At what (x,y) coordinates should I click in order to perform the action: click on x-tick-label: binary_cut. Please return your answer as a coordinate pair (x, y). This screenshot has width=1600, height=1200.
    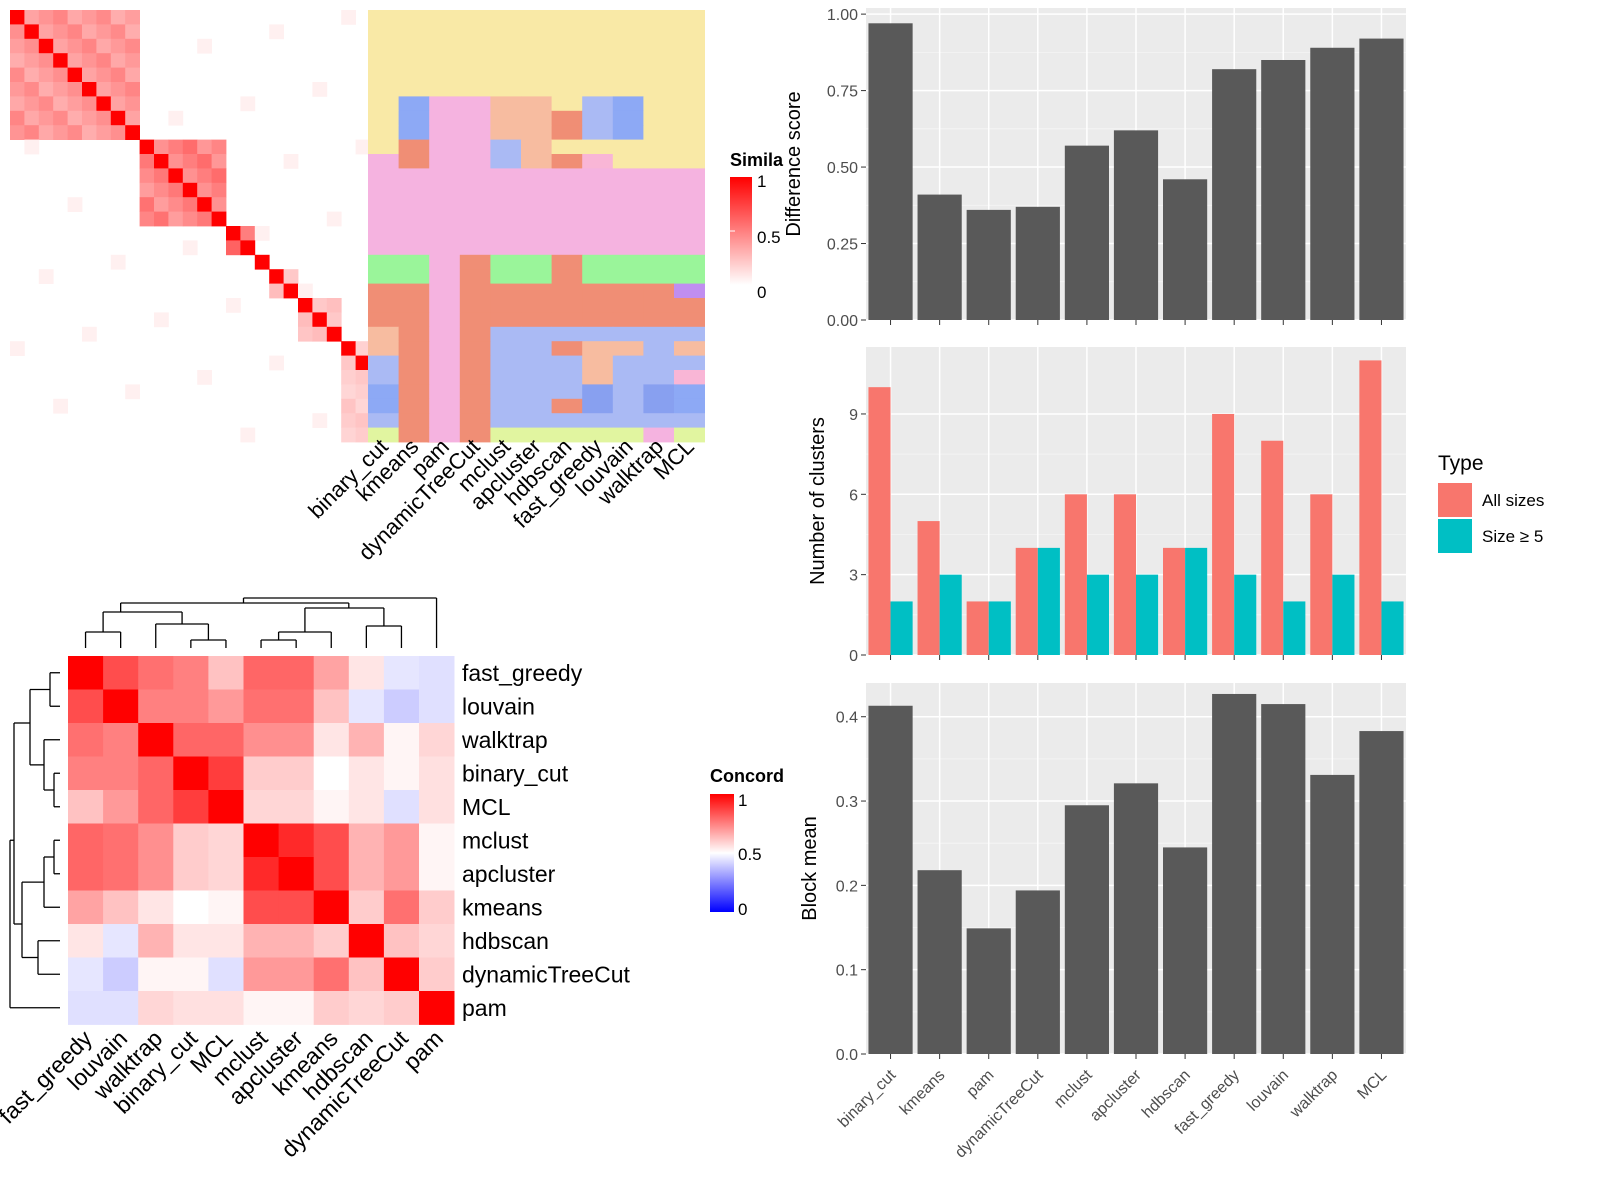
    Looking at the image, I should click on (867, 1098).